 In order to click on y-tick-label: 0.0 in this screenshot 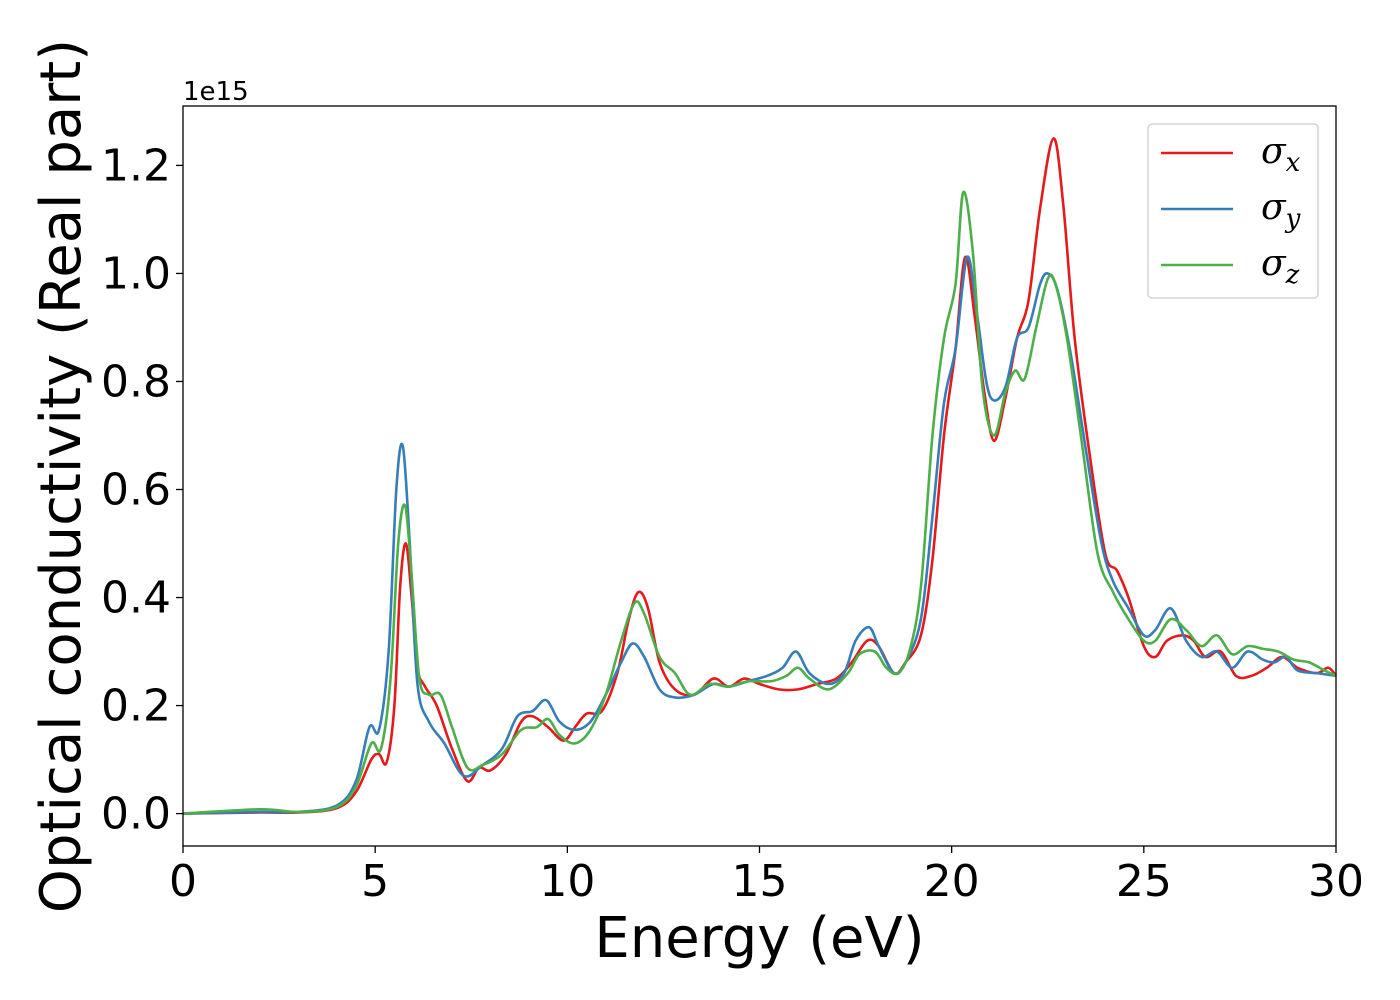, I will do `click(136, 814)`.